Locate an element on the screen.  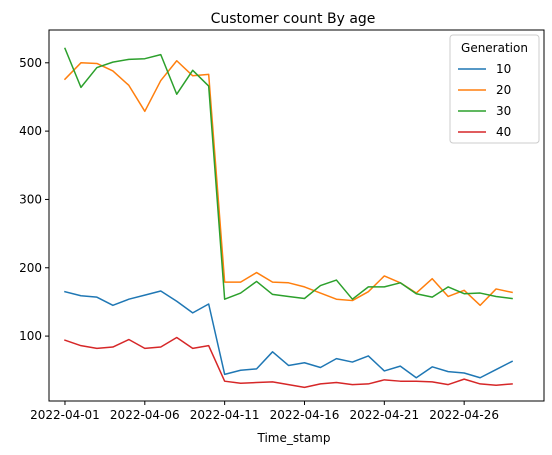
legend-label-10: 10 is located at coordinates (503, 69).